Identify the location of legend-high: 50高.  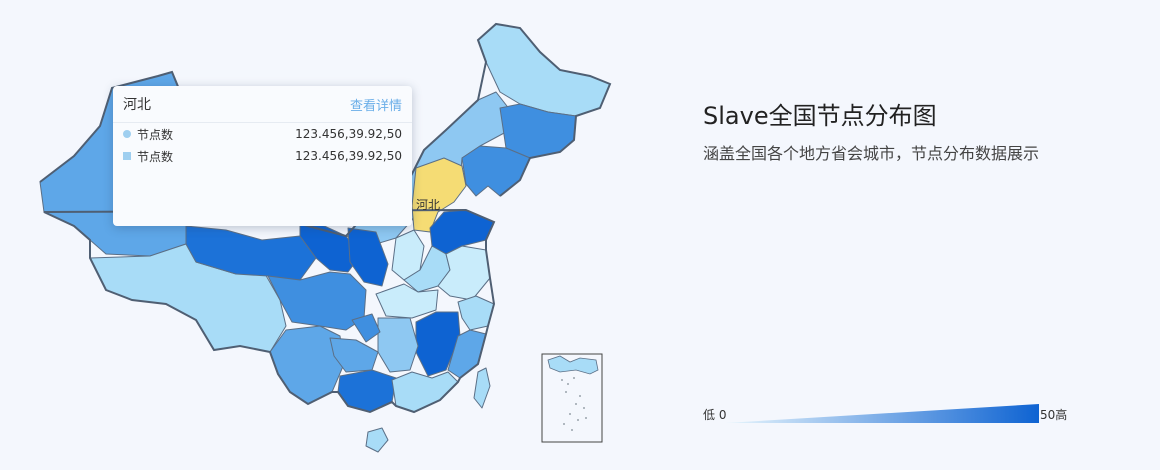
(1053, 414).